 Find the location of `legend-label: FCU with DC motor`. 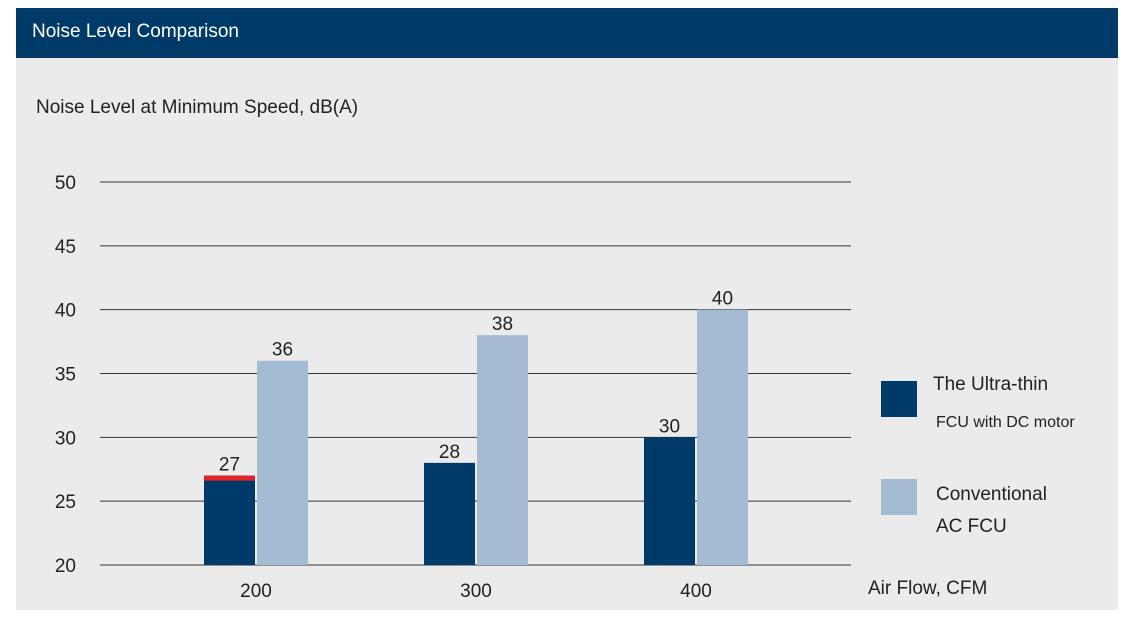

legend-label: FCU with DC motor is located at coordinates (1005, 422).